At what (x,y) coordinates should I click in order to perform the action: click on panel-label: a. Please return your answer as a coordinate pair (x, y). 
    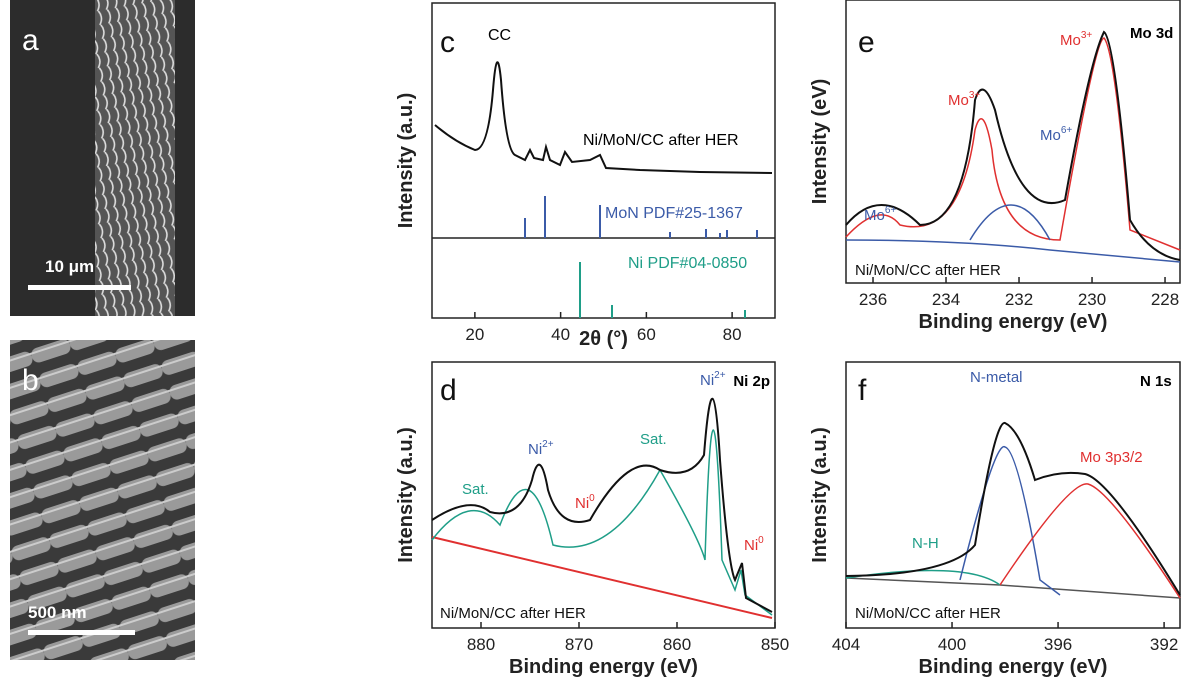
    Looking at the image, I should click on (30, 40).